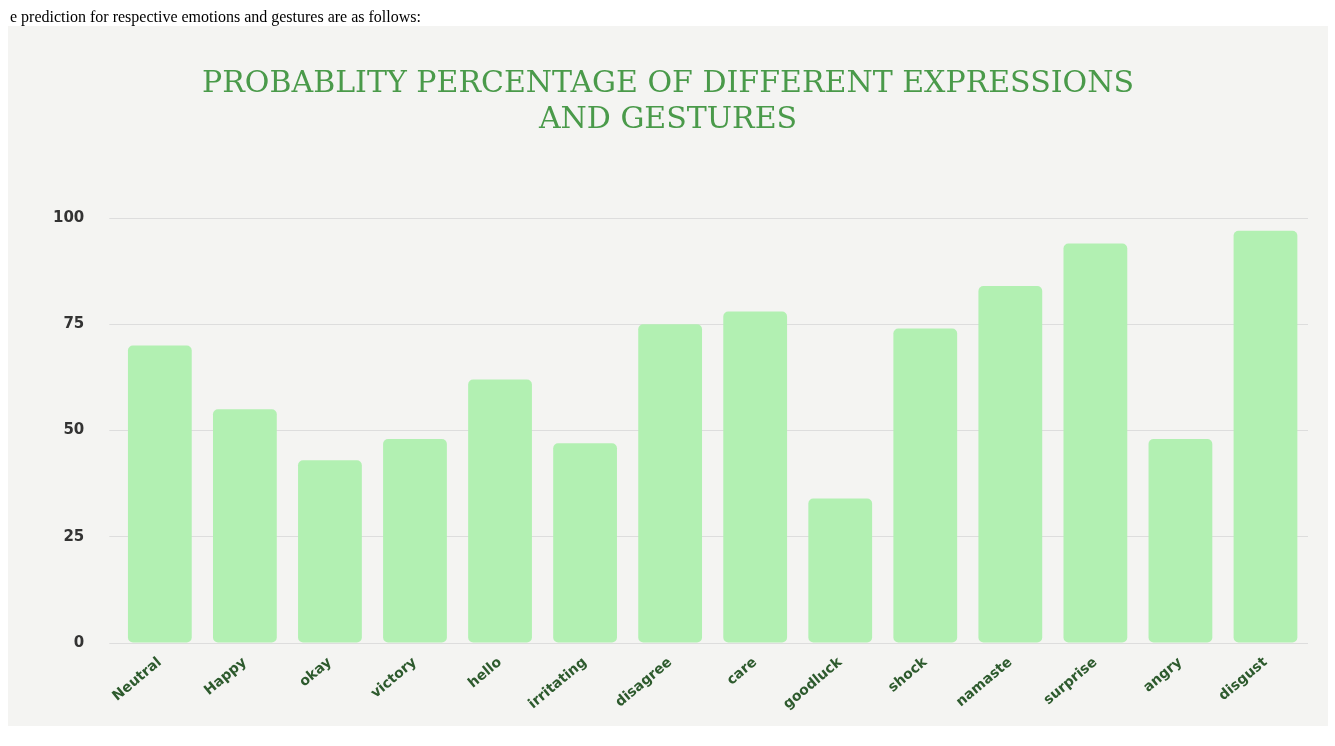 Image resolution: width=1335 pixels, height=746 pixels. Describe the element at coordinates (79, 641) in the screenshot. I see `y-tick-label: 0` at that location.